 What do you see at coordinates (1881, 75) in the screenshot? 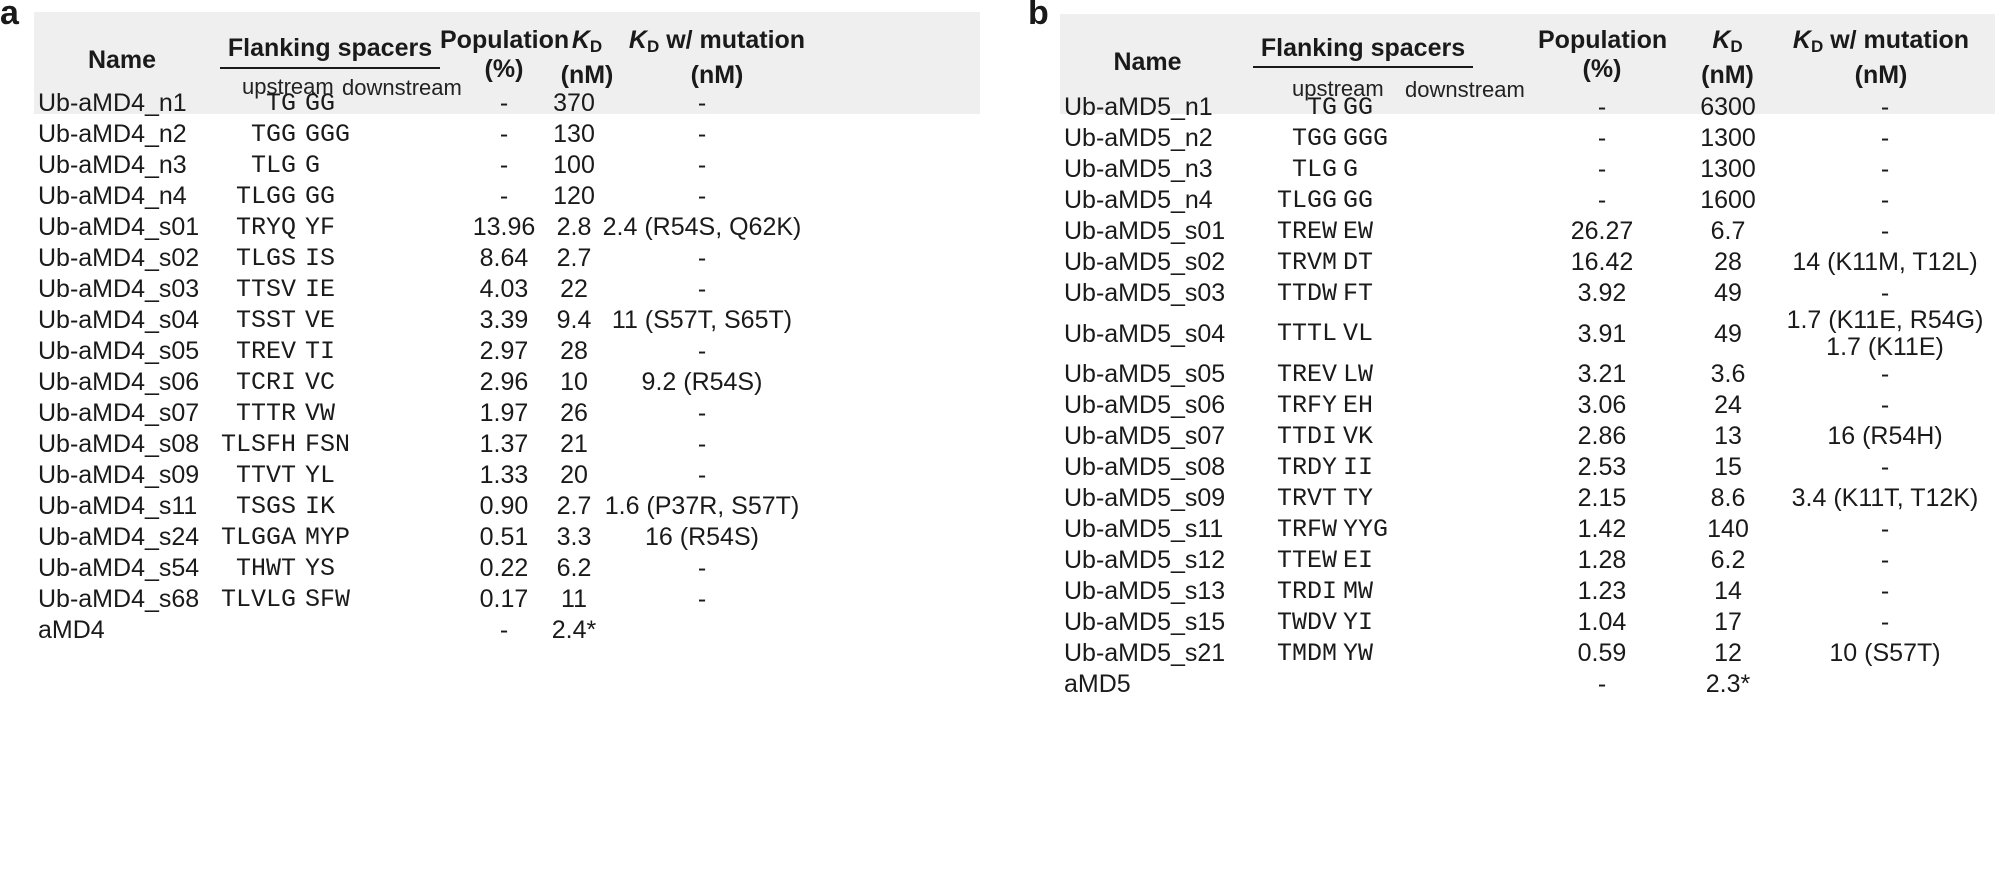
I see `header-mut-unit: (nM)` at bounding box center [1881, 75].